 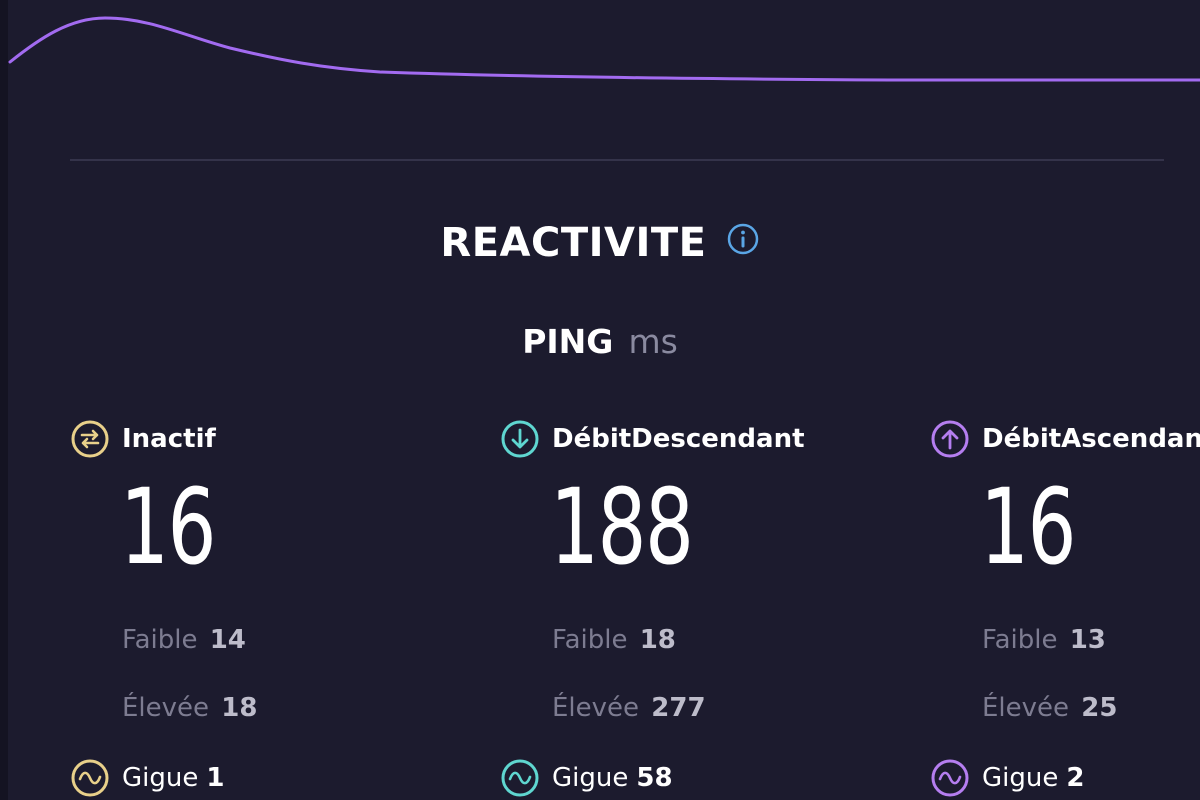 I want to click on upload-ping-value: 16, so click(x=1028, y=527).